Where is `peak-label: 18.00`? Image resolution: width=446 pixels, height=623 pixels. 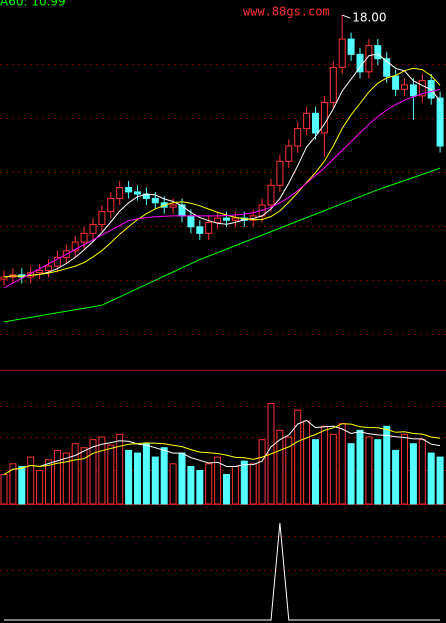 peak-label: 18.00 is located at coordinates (369, 18).